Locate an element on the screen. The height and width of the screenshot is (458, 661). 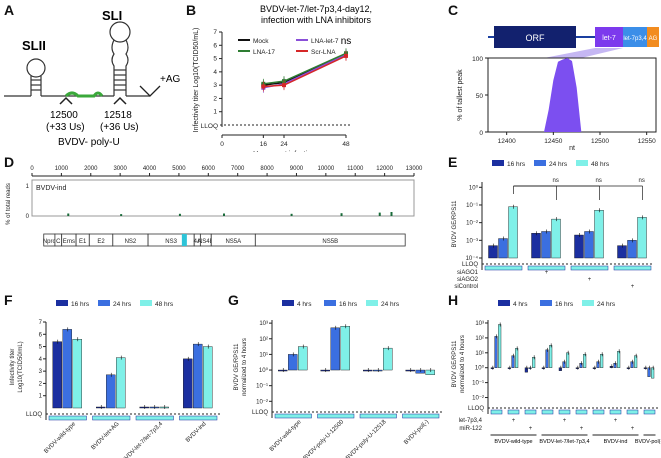
b-lloq-label: LLOQ is located at coordinates (209, 126).